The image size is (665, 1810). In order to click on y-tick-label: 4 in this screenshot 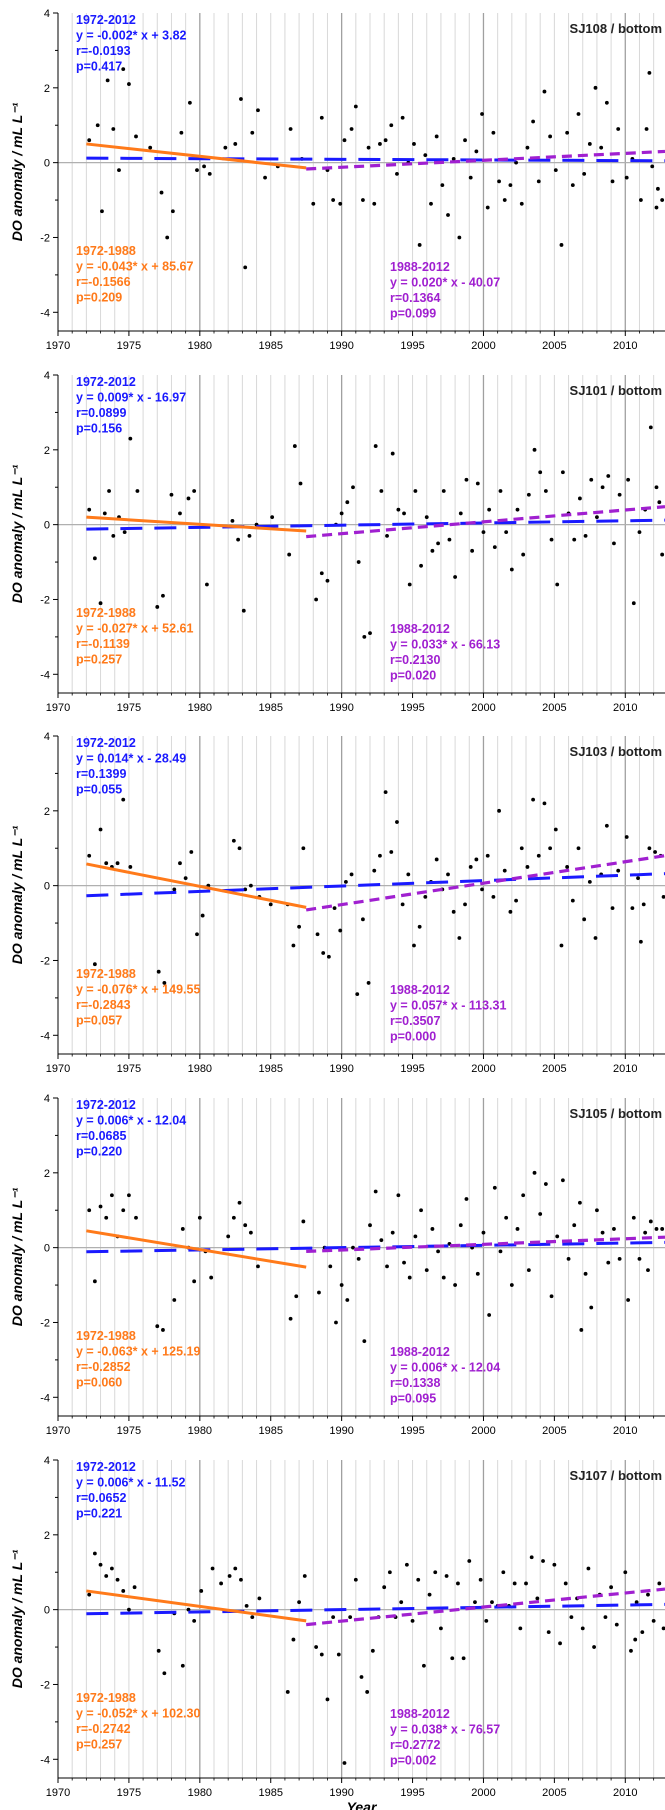, I will do `click(47, 737)`.